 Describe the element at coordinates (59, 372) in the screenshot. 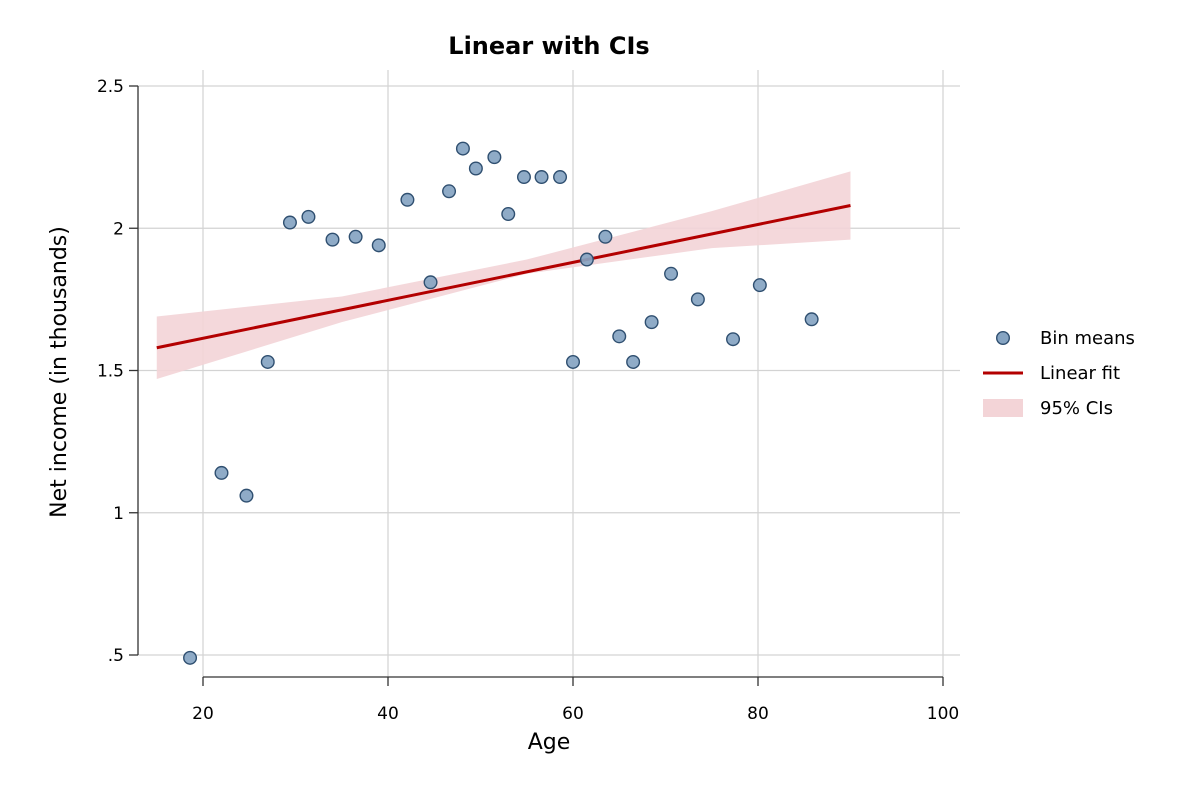

I see `y-axis-label: Net income (in thousands)` at that location.